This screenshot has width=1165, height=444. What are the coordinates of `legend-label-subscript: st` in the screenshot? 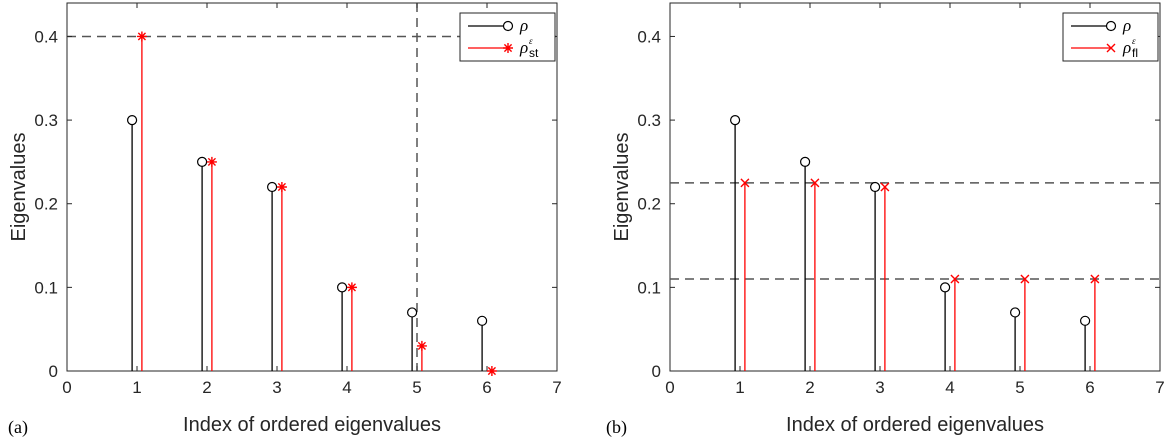 It's located at (534, 53).